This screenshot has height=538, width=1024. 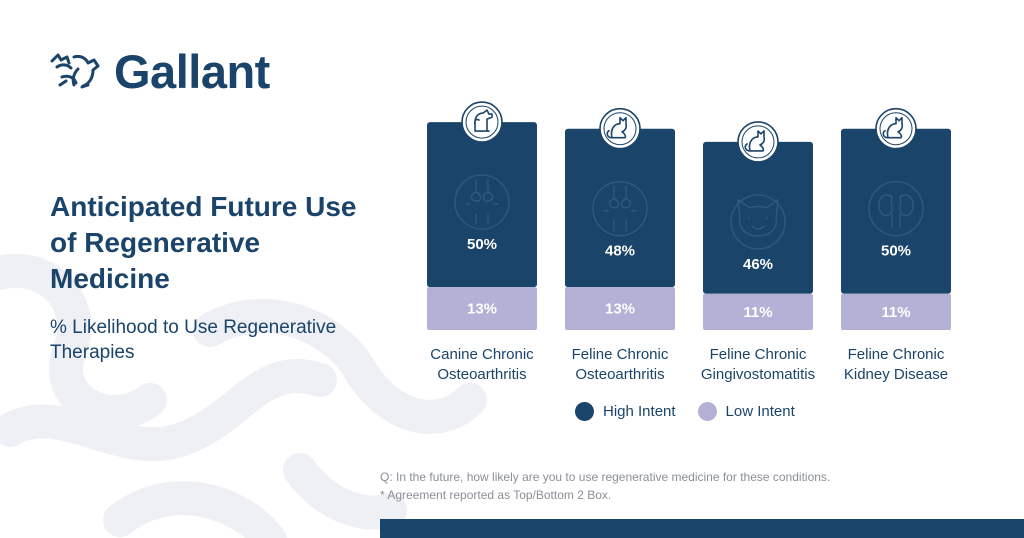 What do you see at coordinates (896, 374) in the screenshot?
I see `category-label-3-1: Kidney Disease` at bounding box center [896, 374].